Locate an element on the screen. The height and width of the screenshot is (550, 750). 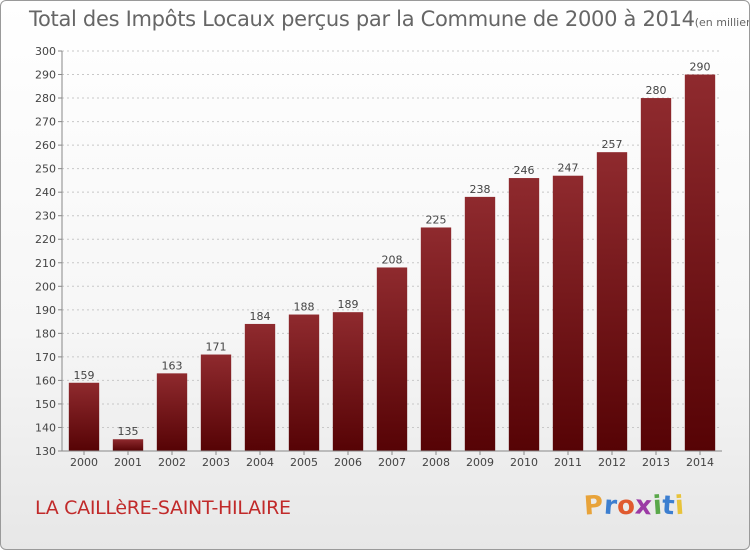
bar-2002 is located at coordinates (172, 412).